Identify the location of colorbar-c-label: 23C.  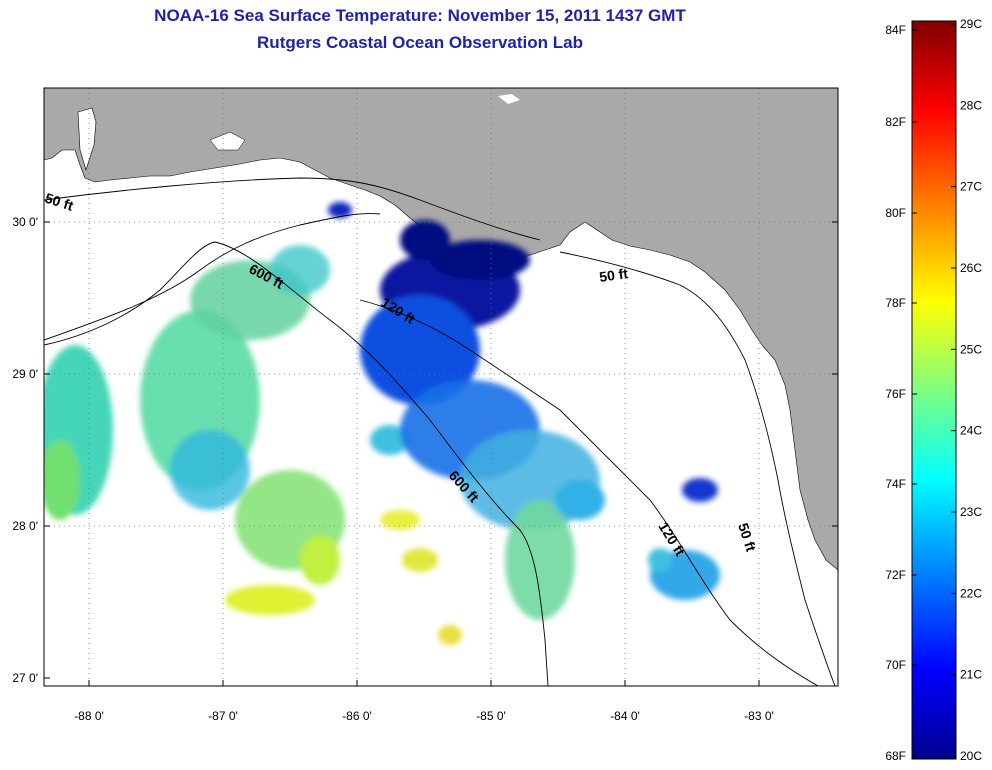
(971, 512).